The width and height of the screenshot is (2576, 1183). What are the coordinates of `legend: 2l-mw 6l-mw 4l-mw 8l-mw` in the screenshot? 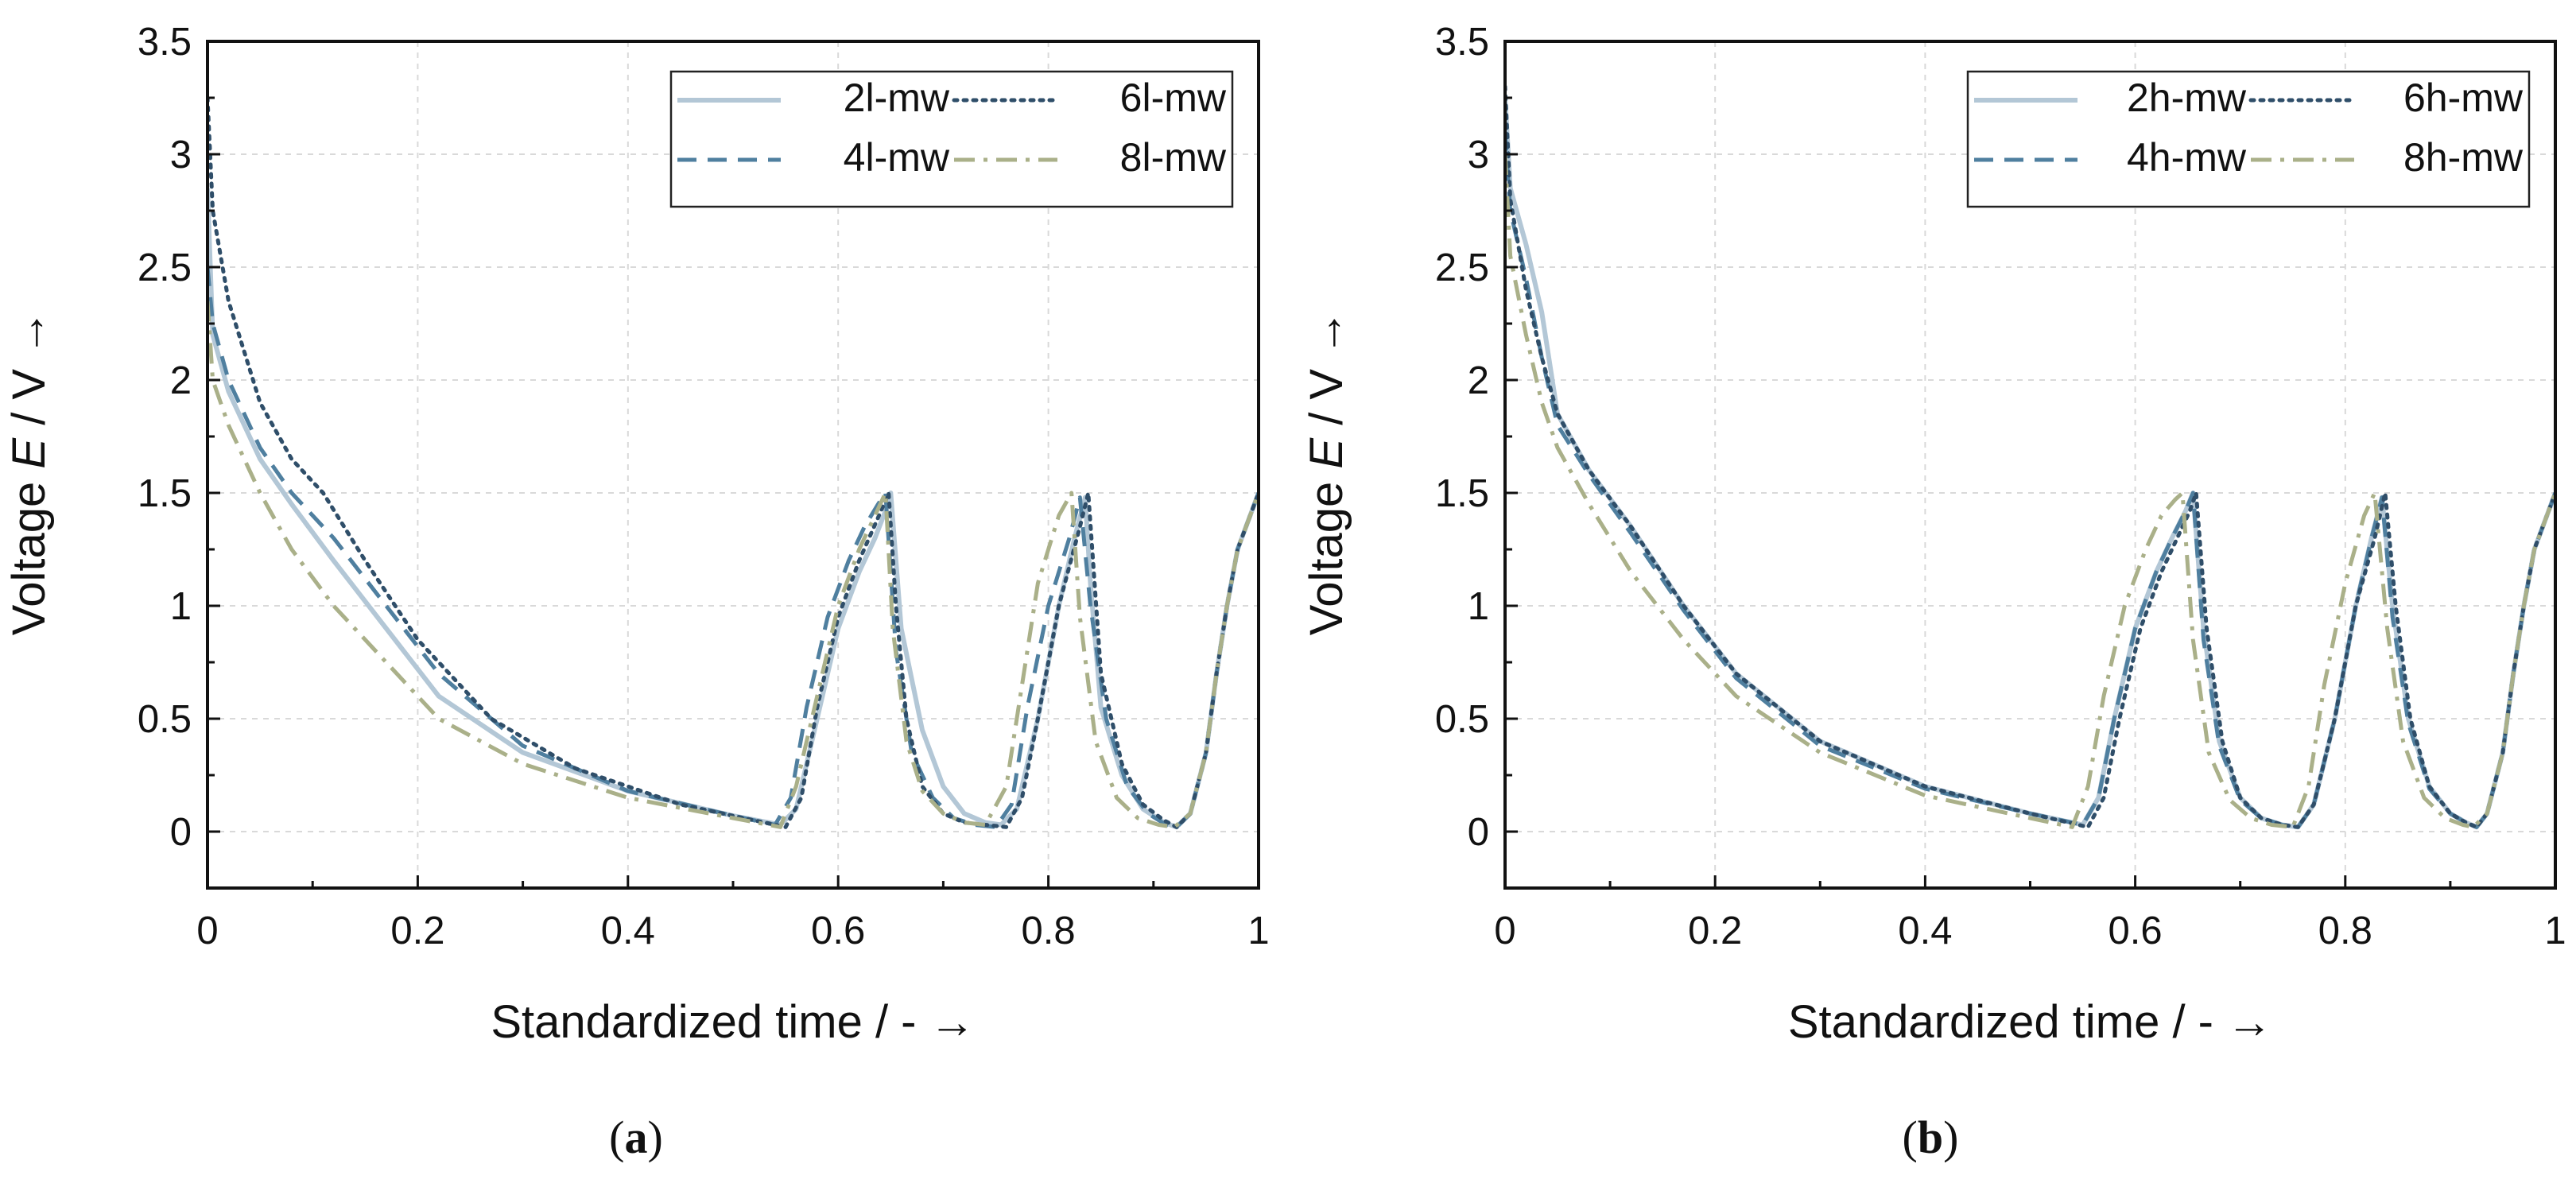 It's located at (952, 139).